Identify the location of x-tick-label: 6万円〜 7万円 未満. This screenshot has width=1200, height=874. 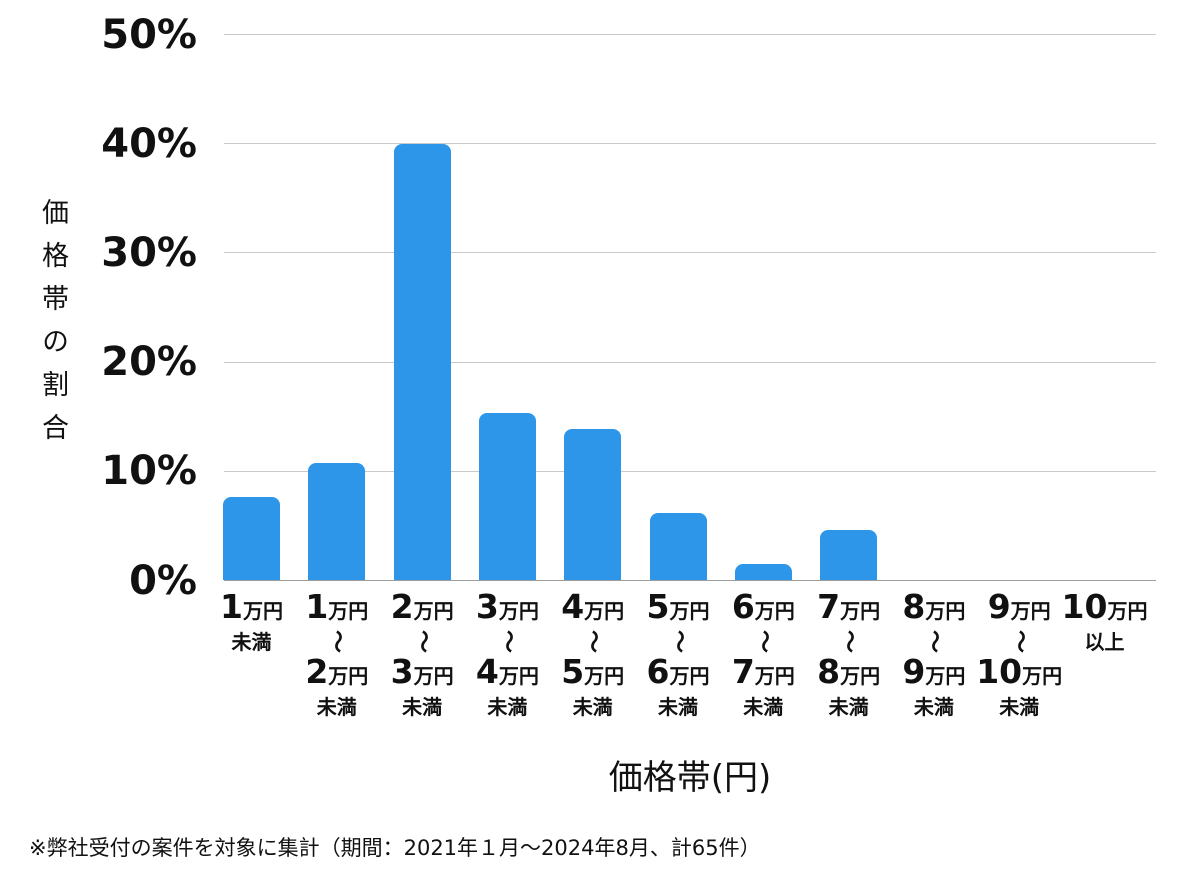
(763, 654).